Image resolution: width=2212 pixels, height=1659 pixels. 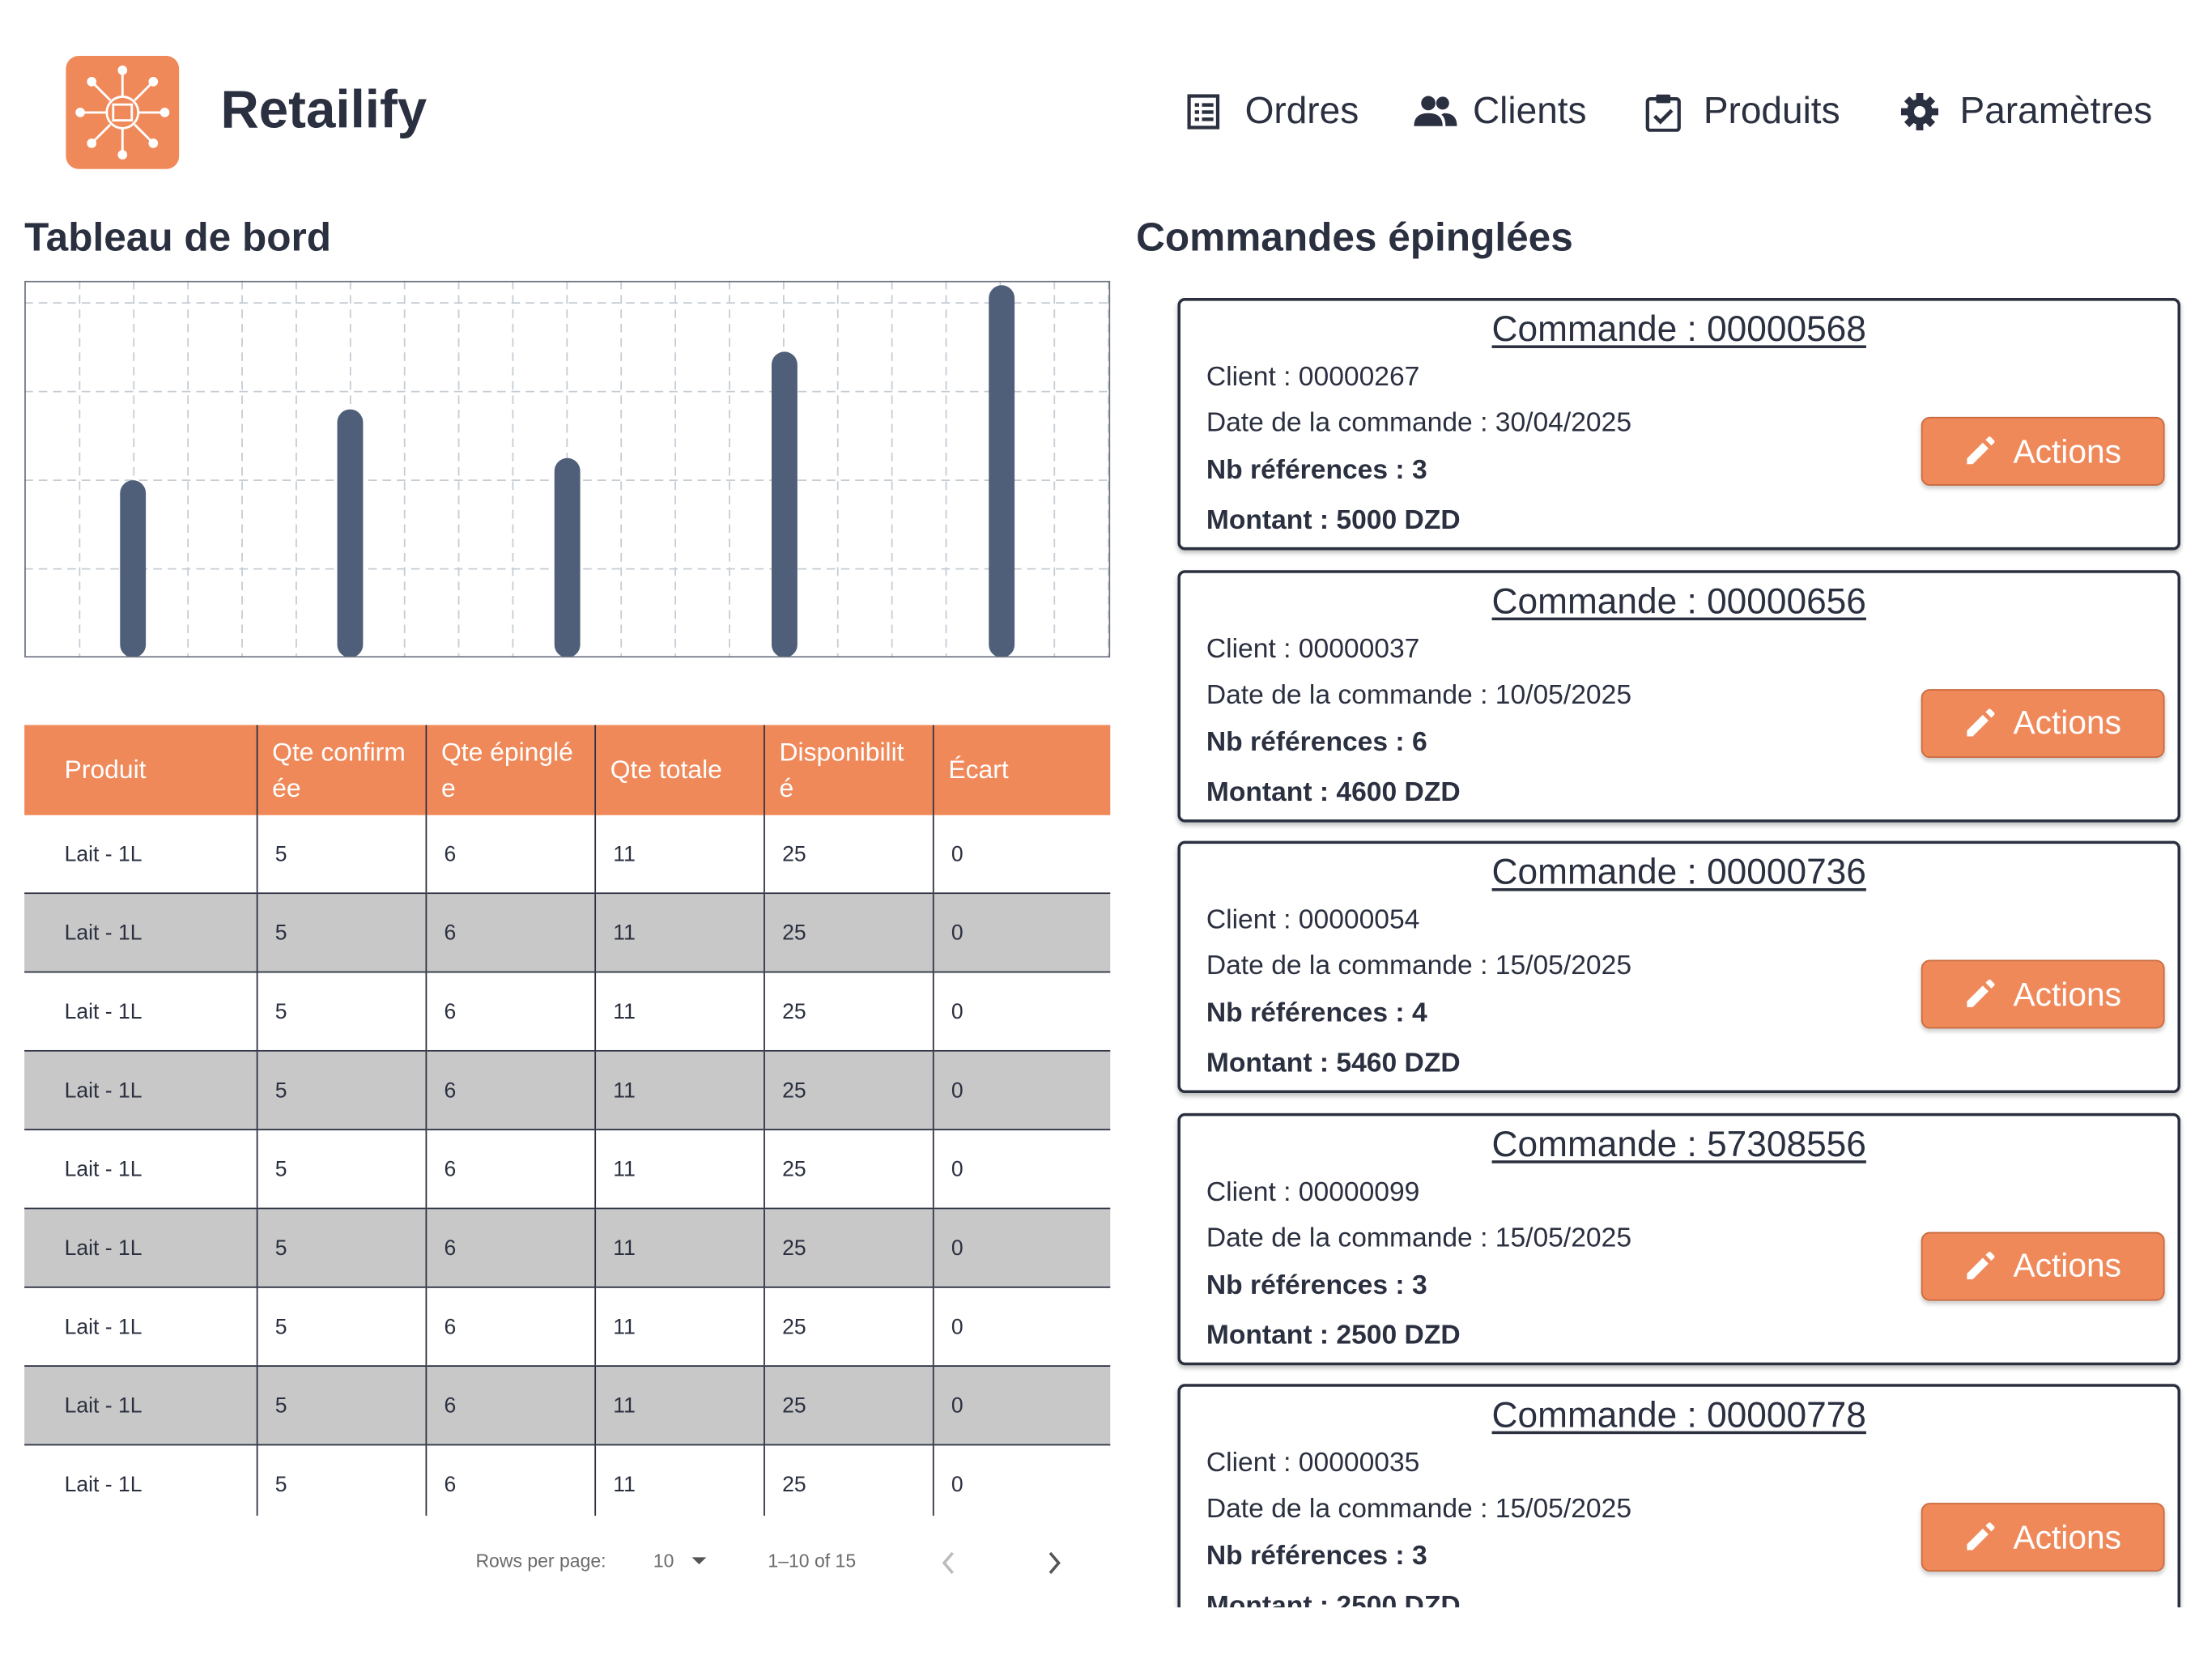 What do you see at coordinates (568, 469) in the screenshot?
I see `chart-border` at bounding box center [568, 469].